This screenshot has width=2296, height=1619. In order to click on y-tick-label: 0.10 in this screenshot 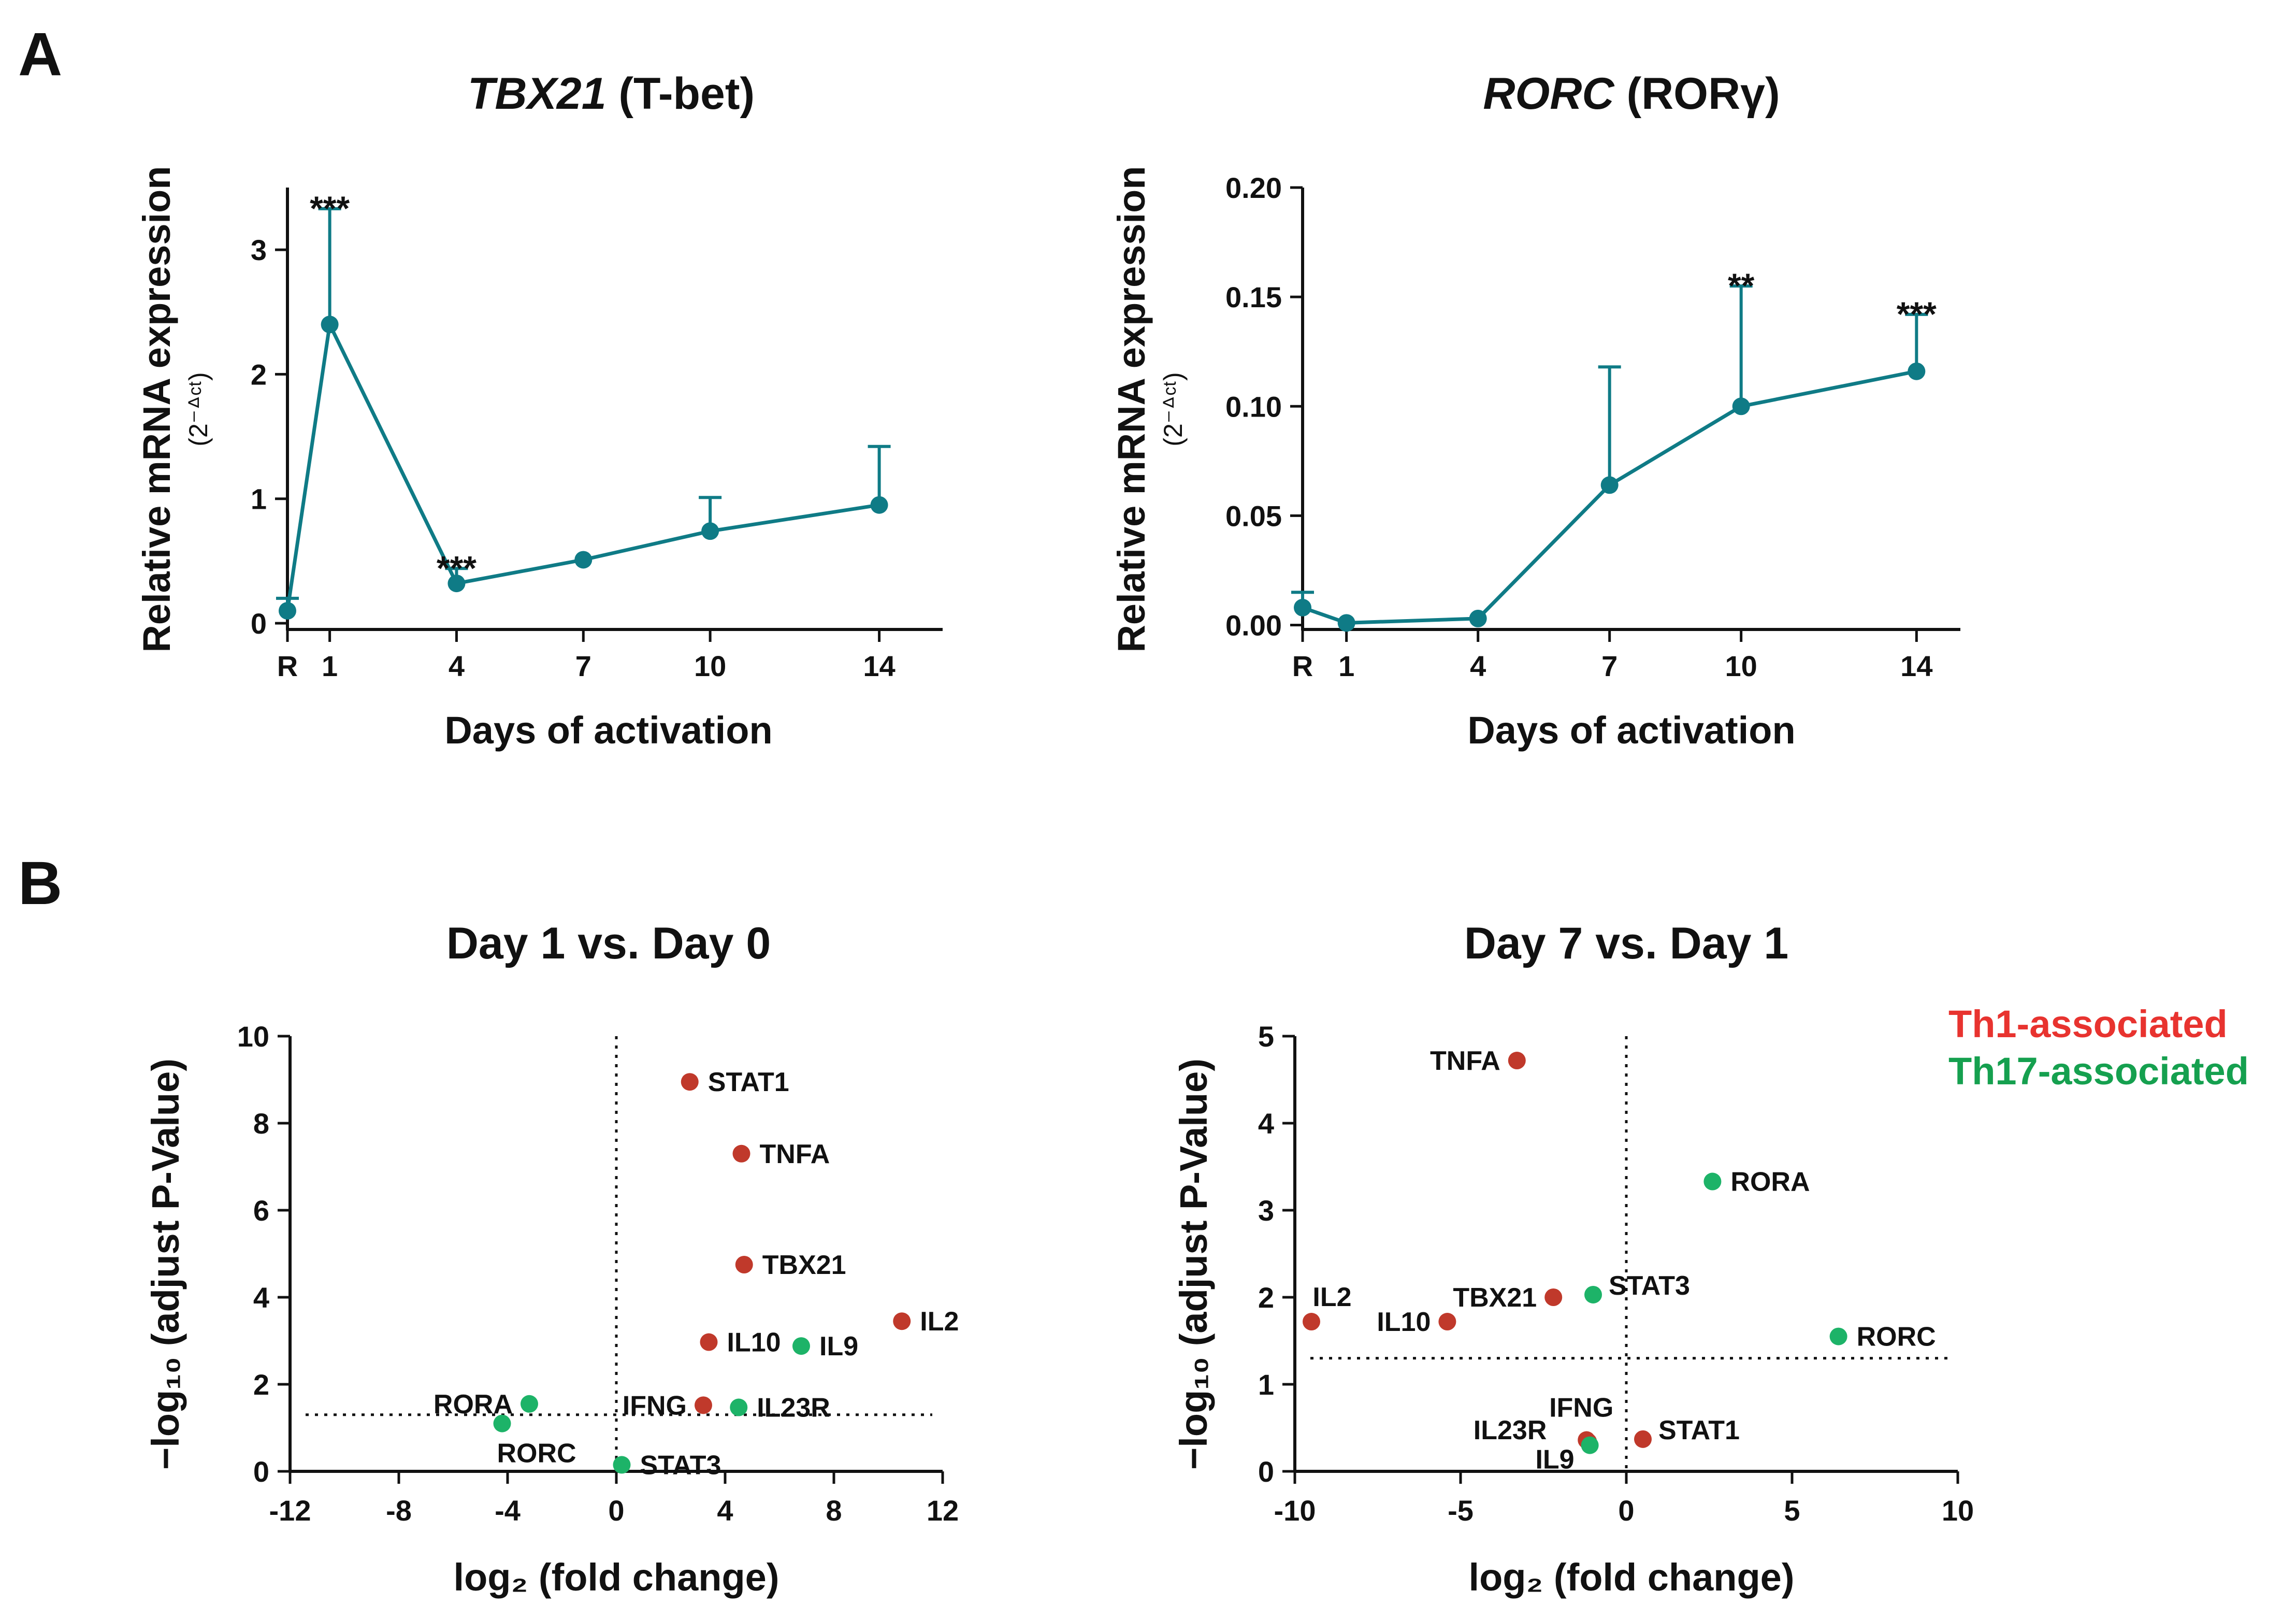, I will do `click(1253, 406)`.